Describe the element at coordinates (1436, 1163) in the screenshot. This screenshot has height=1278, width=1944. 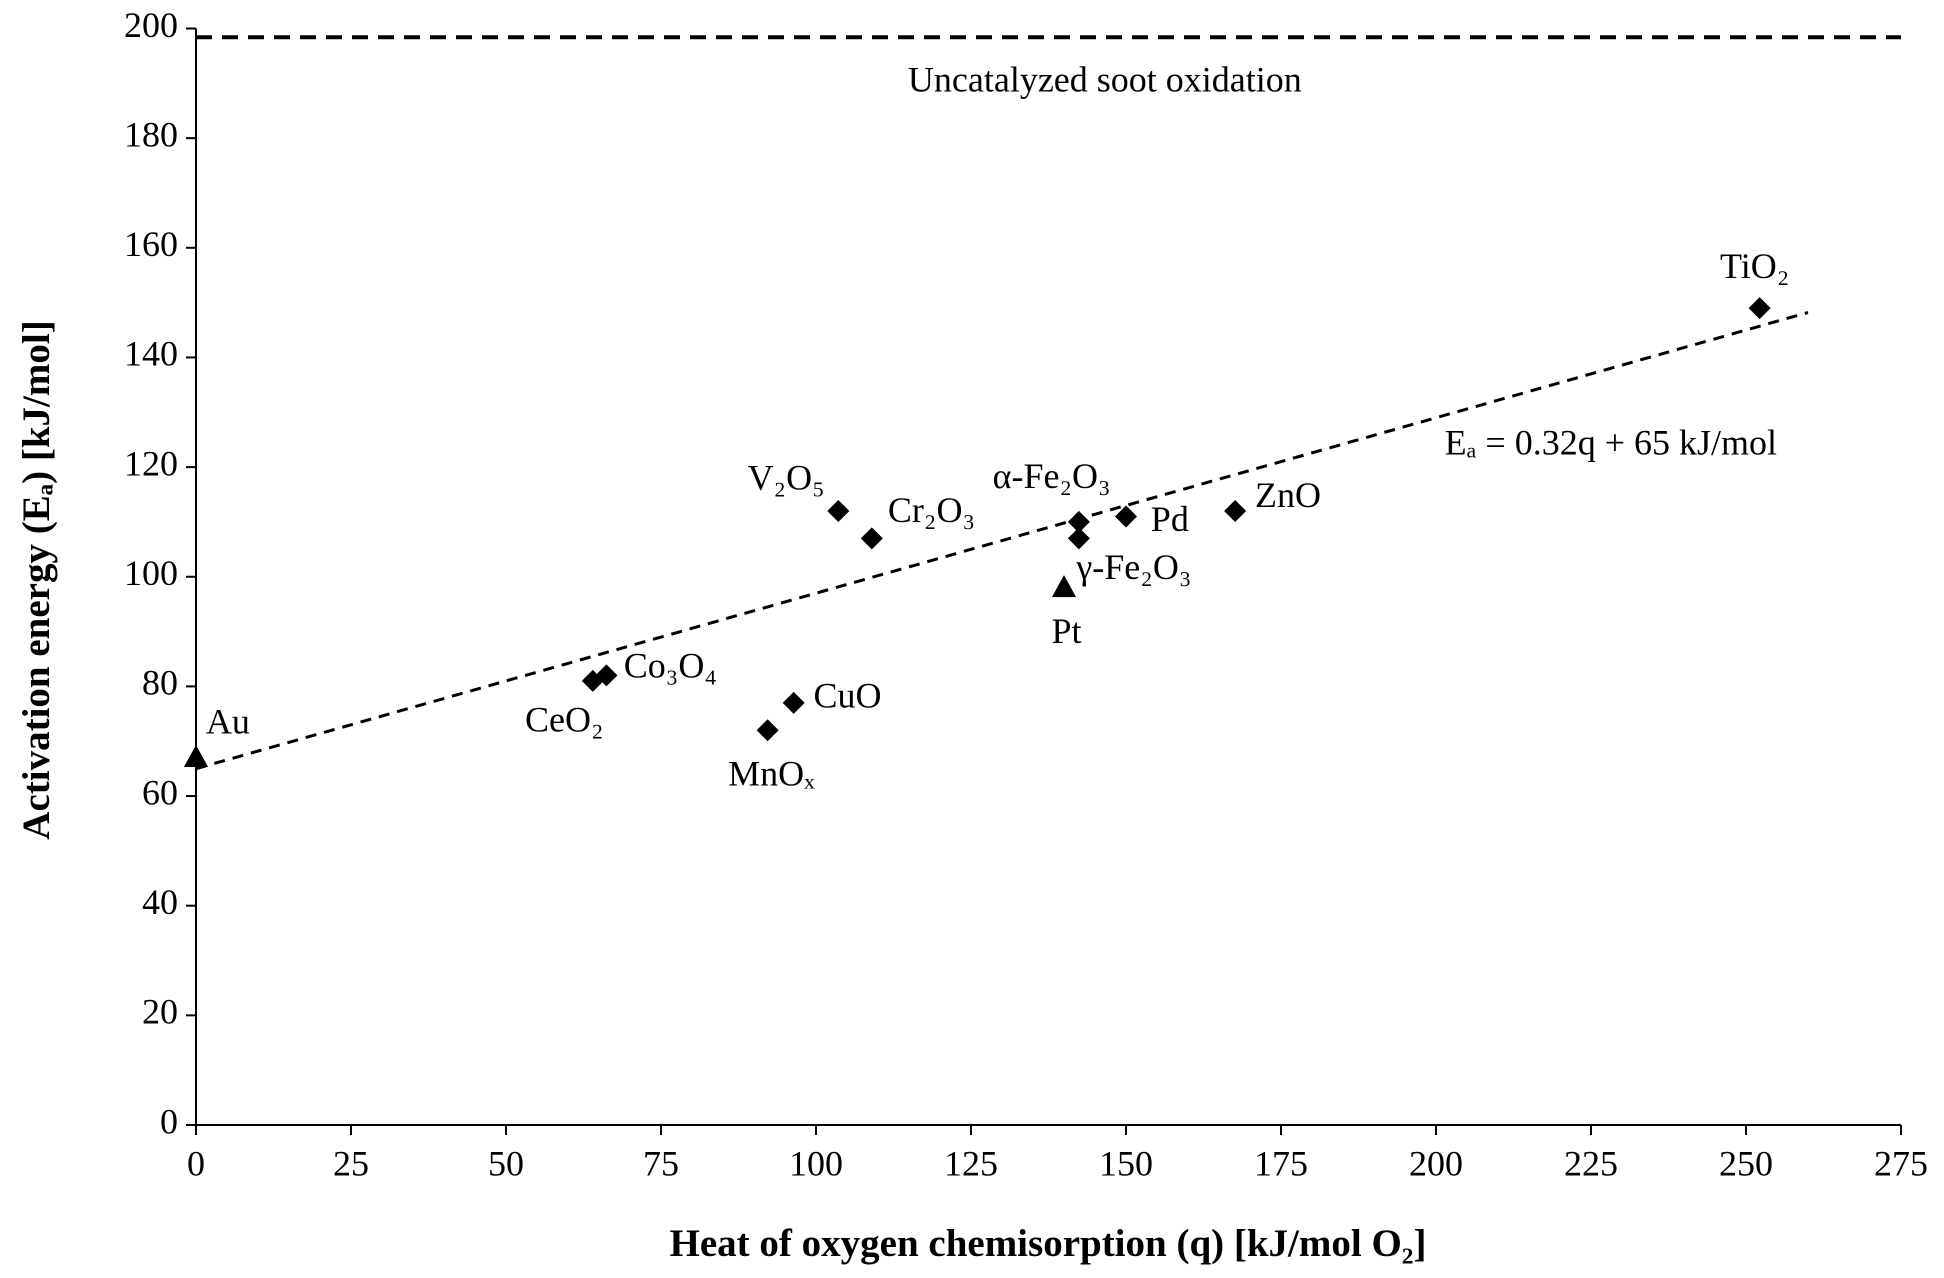
I see `x-tick-label: 200` at that location.